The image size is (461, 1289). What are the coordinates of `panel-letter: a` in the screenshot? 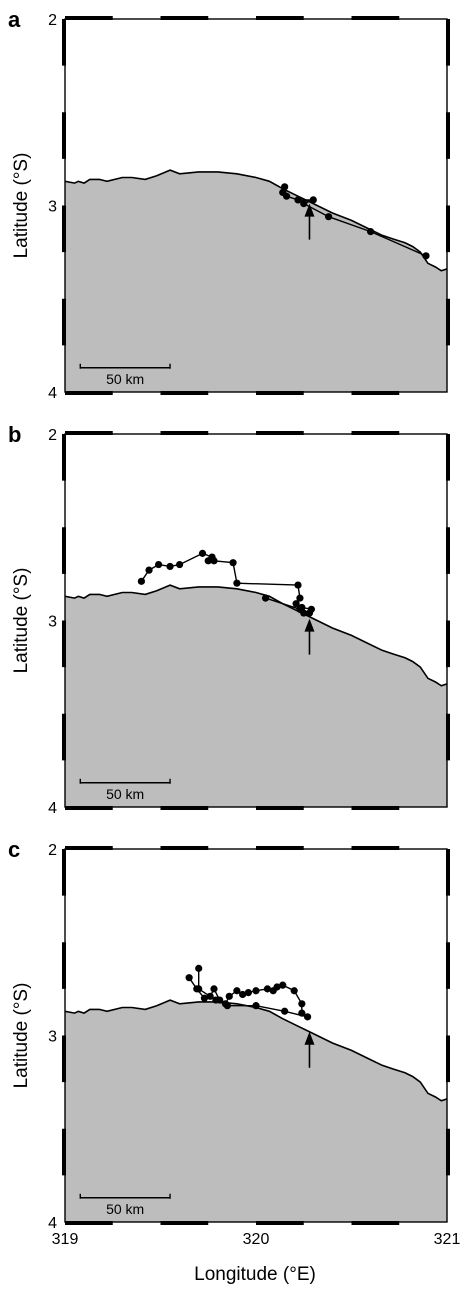 It's located at (14, 19).